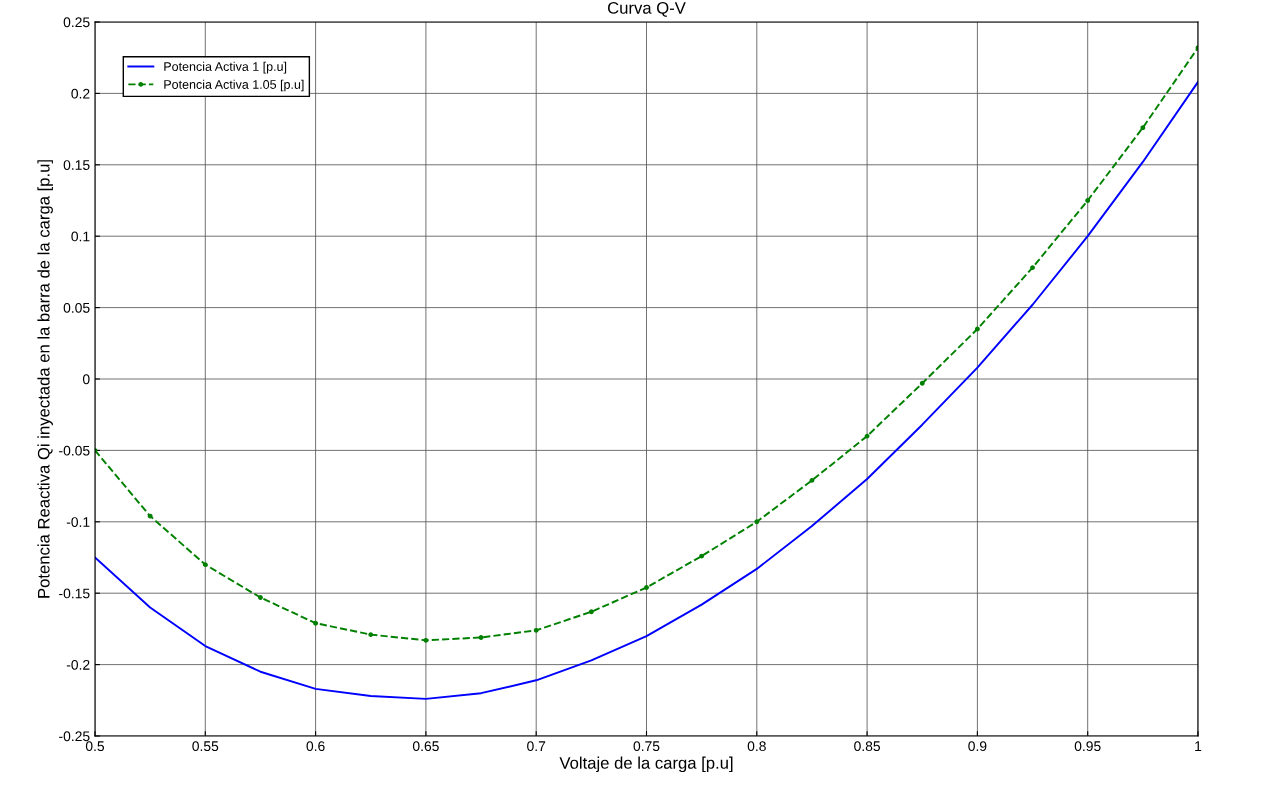 This screenshot has width=1268, height=789. What do you see at coordinates (1087, 746) in the screenshot?
I see `x-tick-label: 0.95` at bounding box center [1087, 746].